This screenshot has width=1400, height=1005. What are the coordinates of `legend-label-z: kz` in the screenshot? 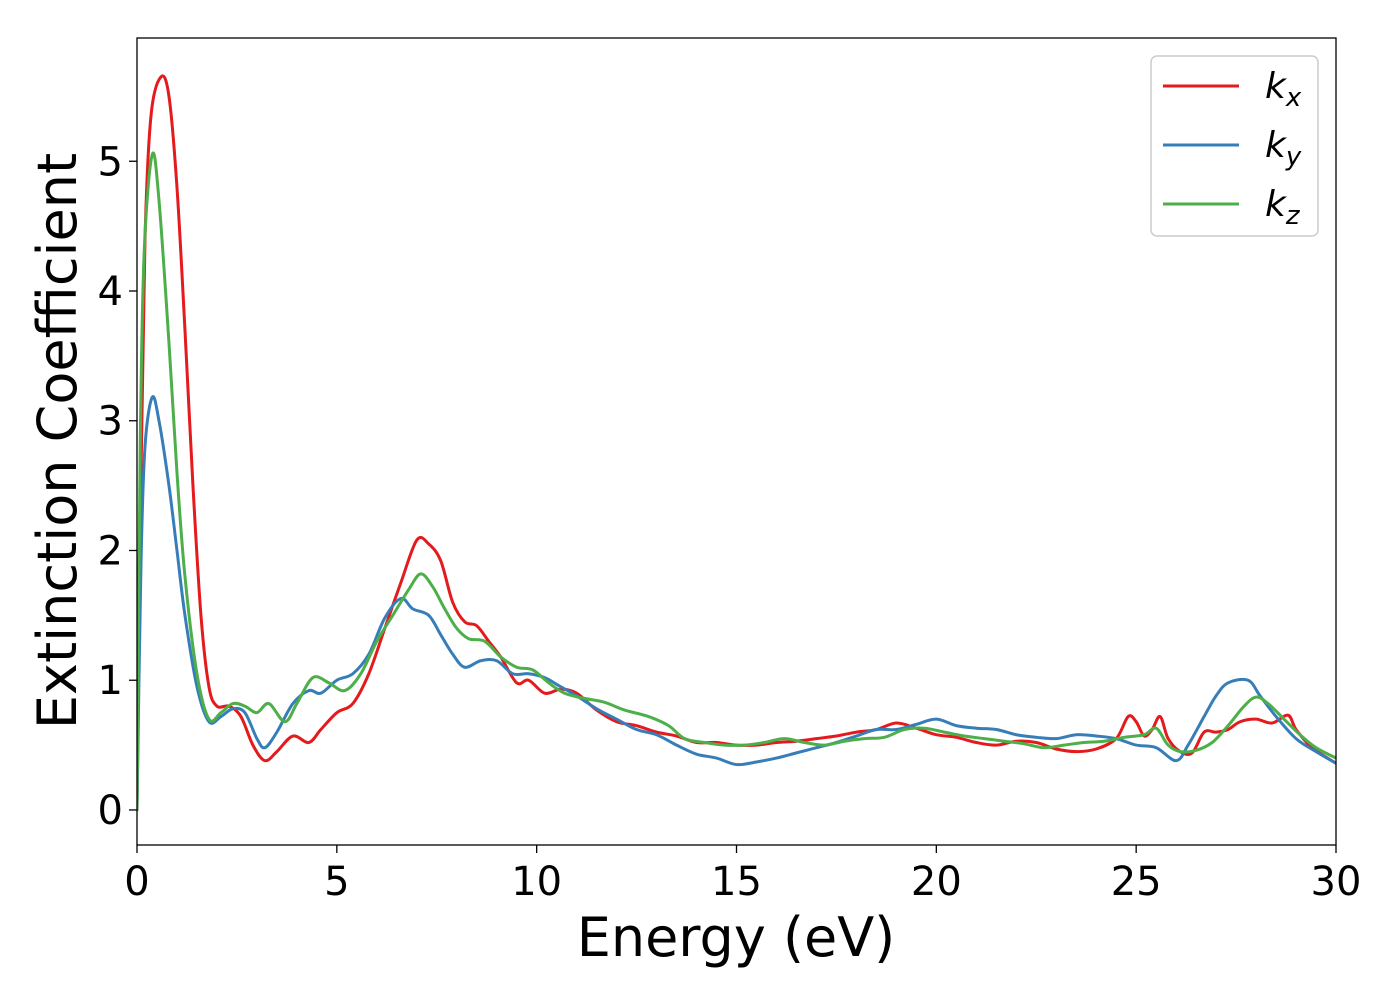 It's located at (1283, 207).